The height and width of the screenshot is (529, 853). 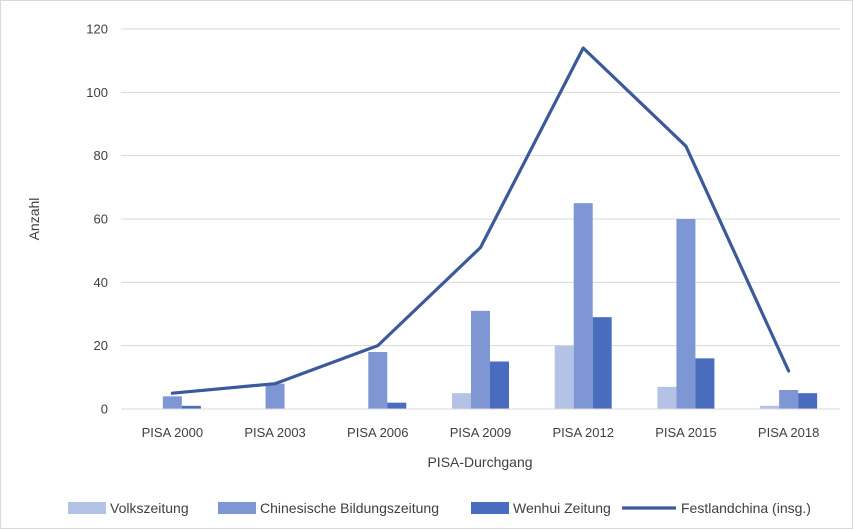 What do you see at coordinates (101, 155) in the screenshot?
I see `y-tick-label: 80` at bounding box center [101, 155].